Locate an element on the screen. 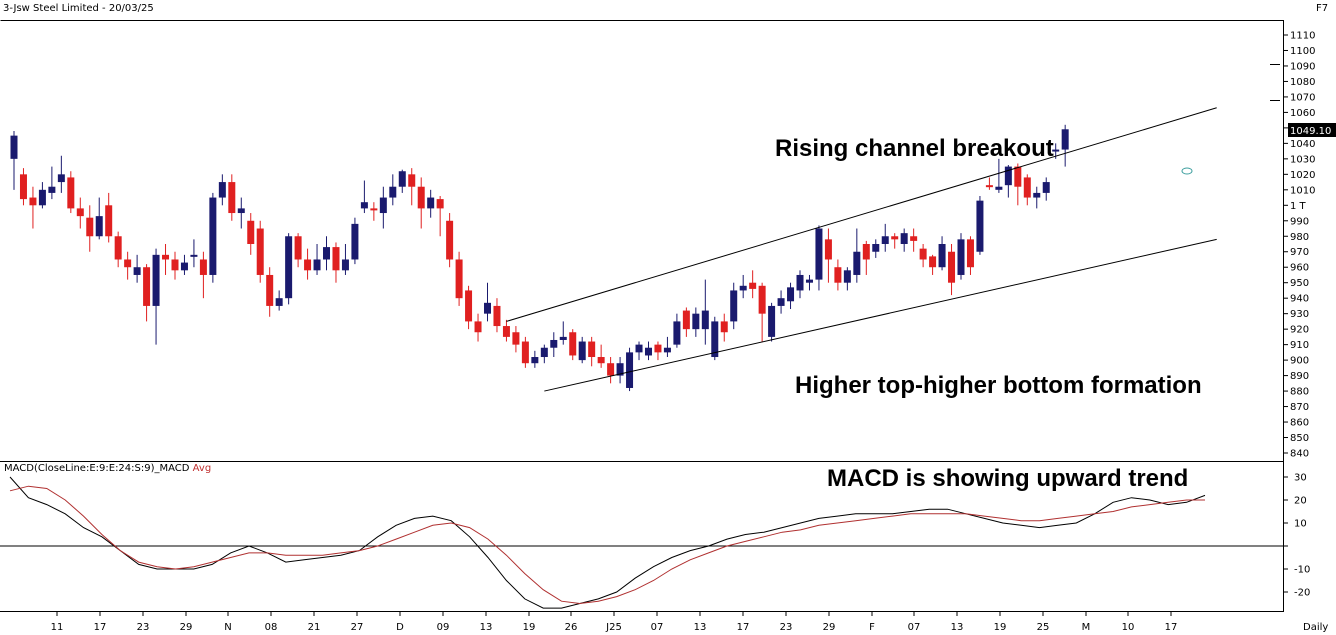  price-tick-label: 1040 is located at coordinates (1302, 144).